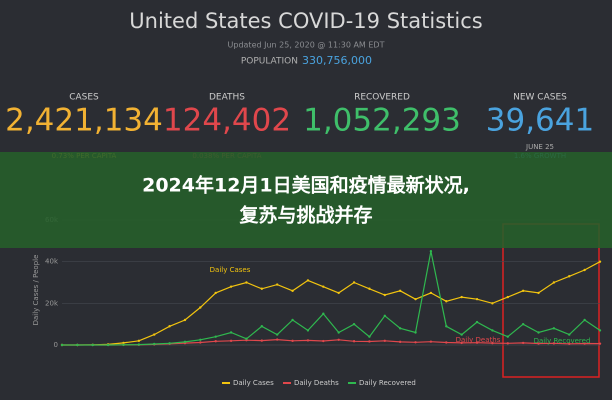 This screenshot has height=400, width=612. What do you see at coordinates (540, 121) in the screenshot?
I see `stat-value: 39,641` at bounding box center [540, 121].